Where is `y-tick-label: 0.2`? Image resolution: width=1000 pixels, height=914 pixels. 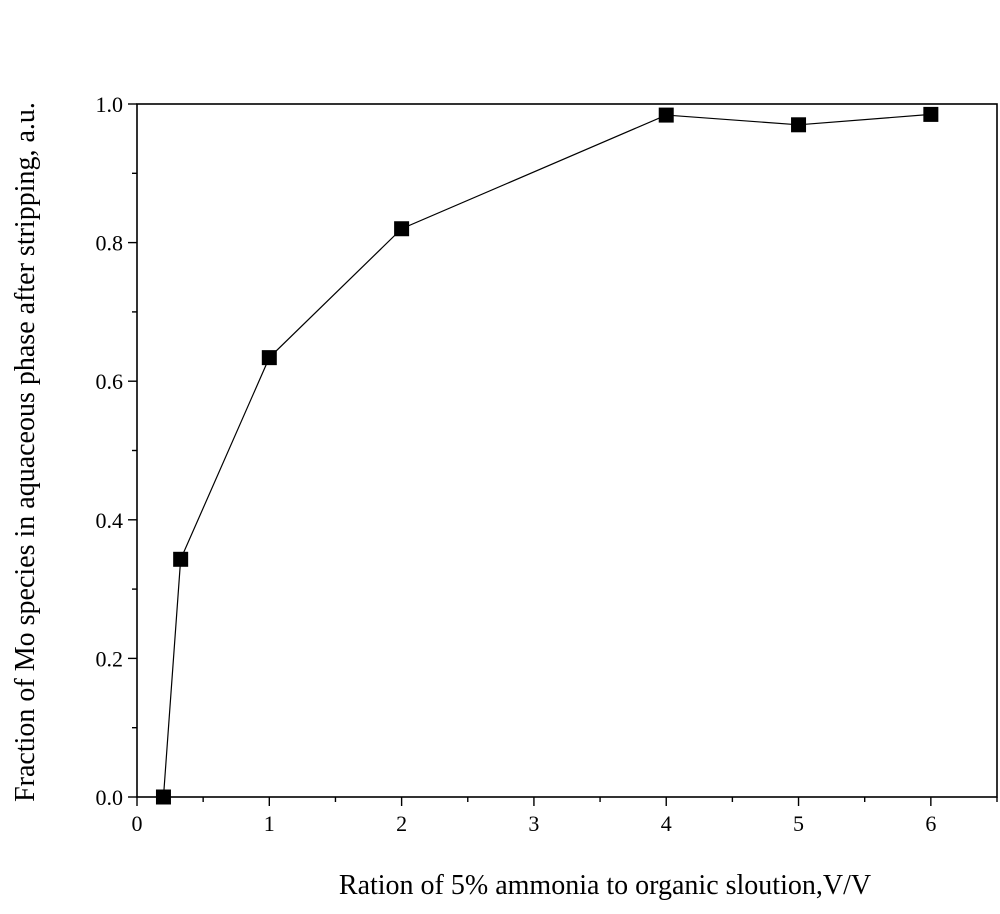 y-tick-label: 0.2 is located at coordinates (110, 658).